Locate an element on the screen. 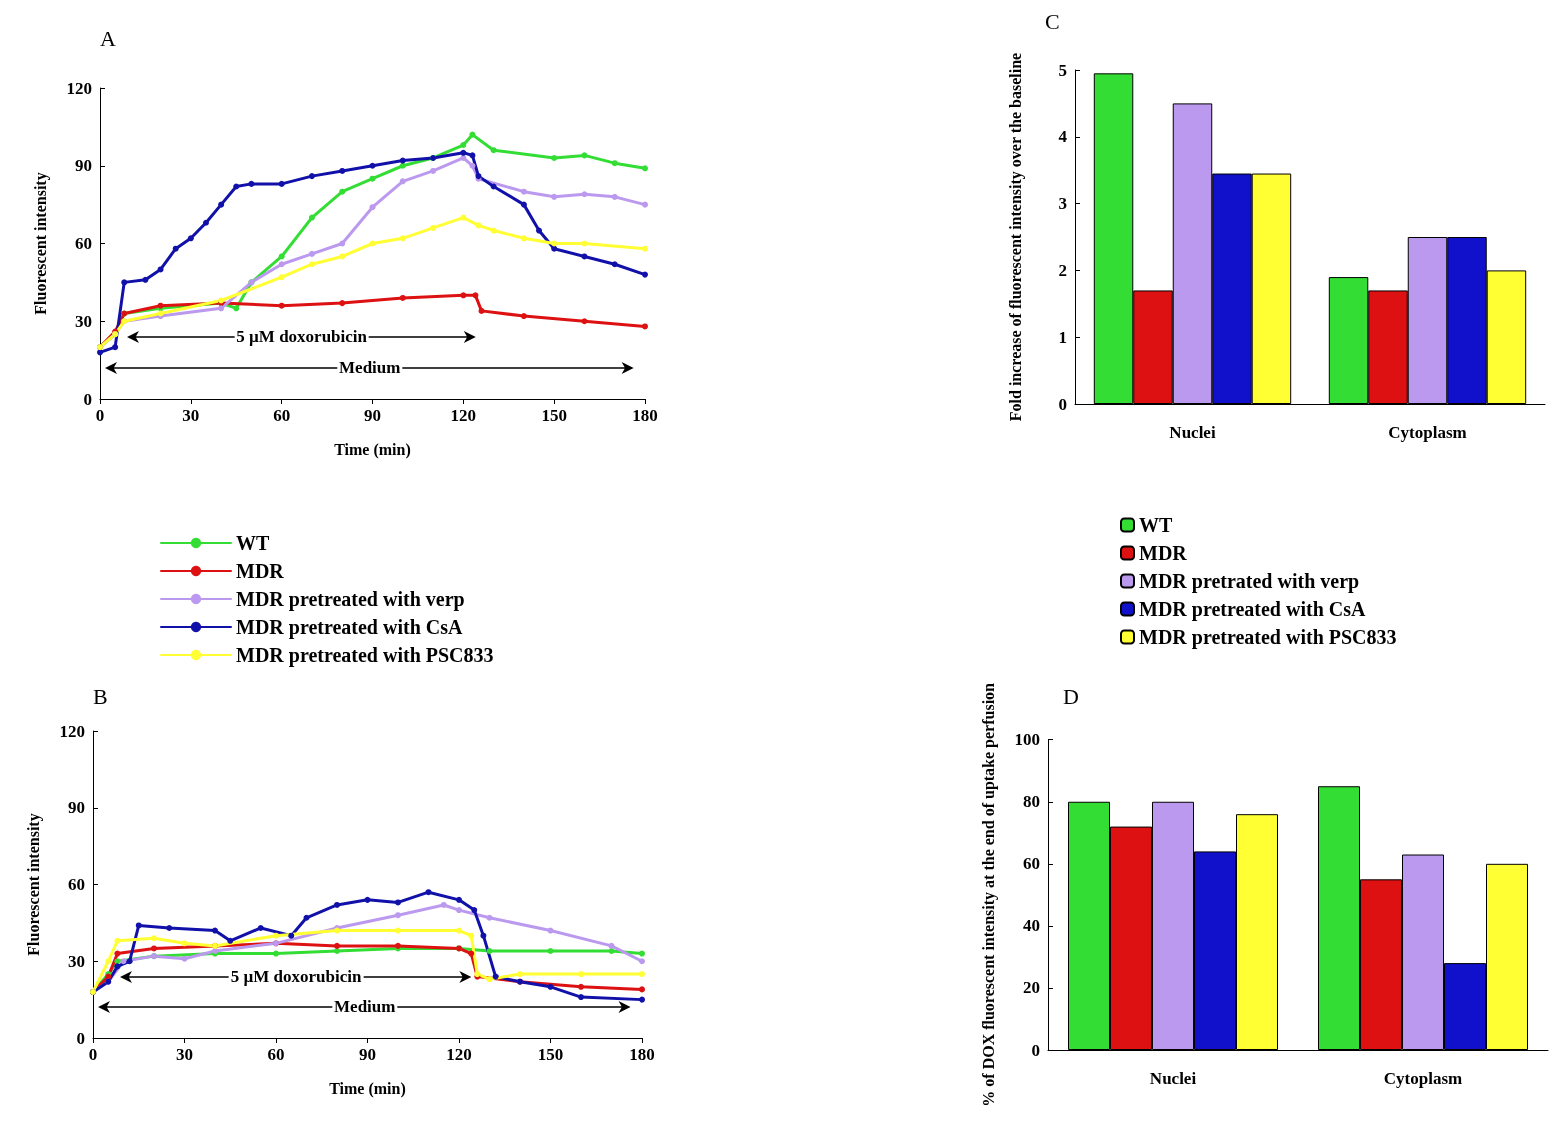 The width and height of the screenshot is (1552, 1133). chart-title: D is located at coordinates (1071, 696).